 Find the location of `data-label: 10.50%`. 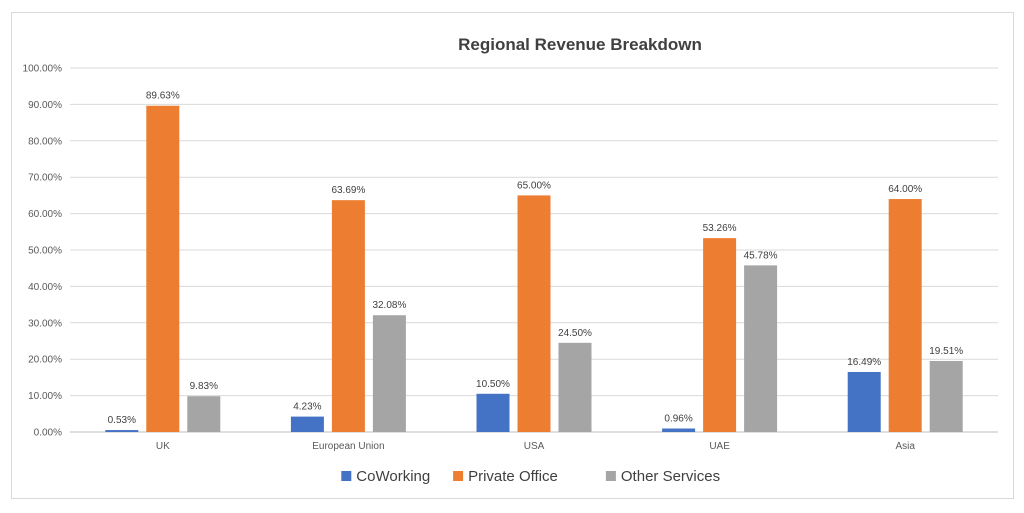

data-label: 10.50% is located at coordinates (493, 384).